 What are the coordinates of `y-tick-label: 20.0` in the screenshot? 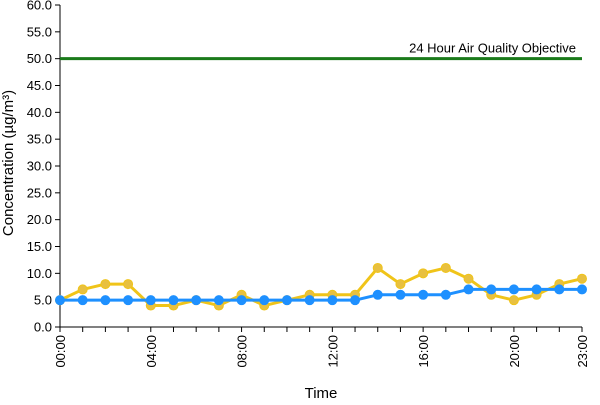 It's located at (39, 219).